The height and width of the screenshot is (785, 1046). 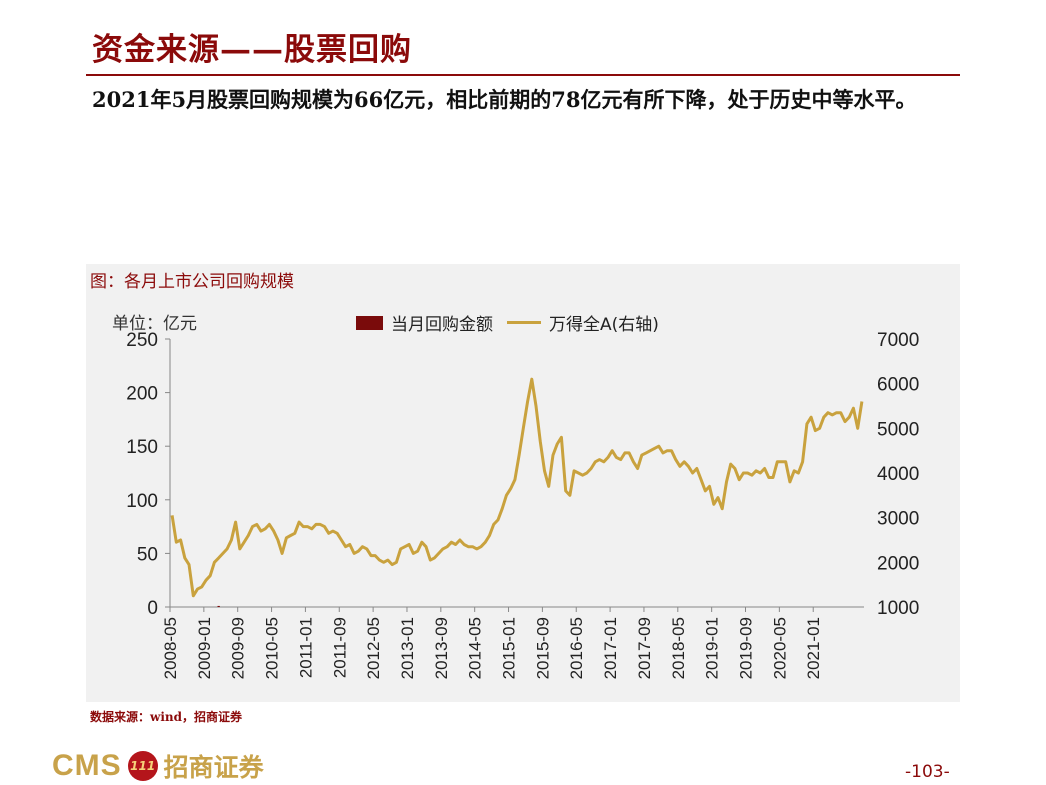 I want to click on x-tick-label: 2009-01, so click(x=204, y=648).